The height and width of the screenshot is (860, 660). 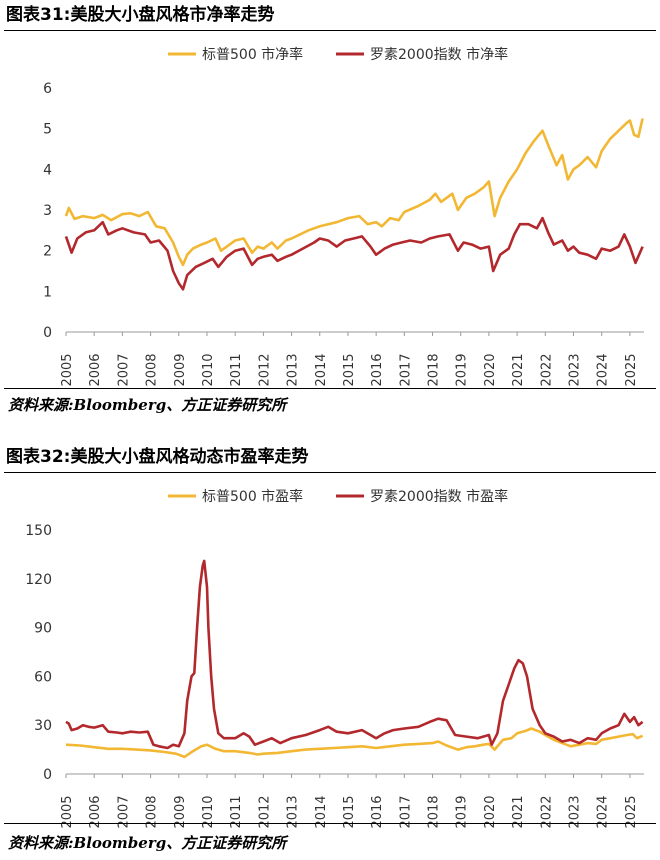 I want to click on legend-item: 罗素2000指数 市盈率, so click(x=422, y=496).